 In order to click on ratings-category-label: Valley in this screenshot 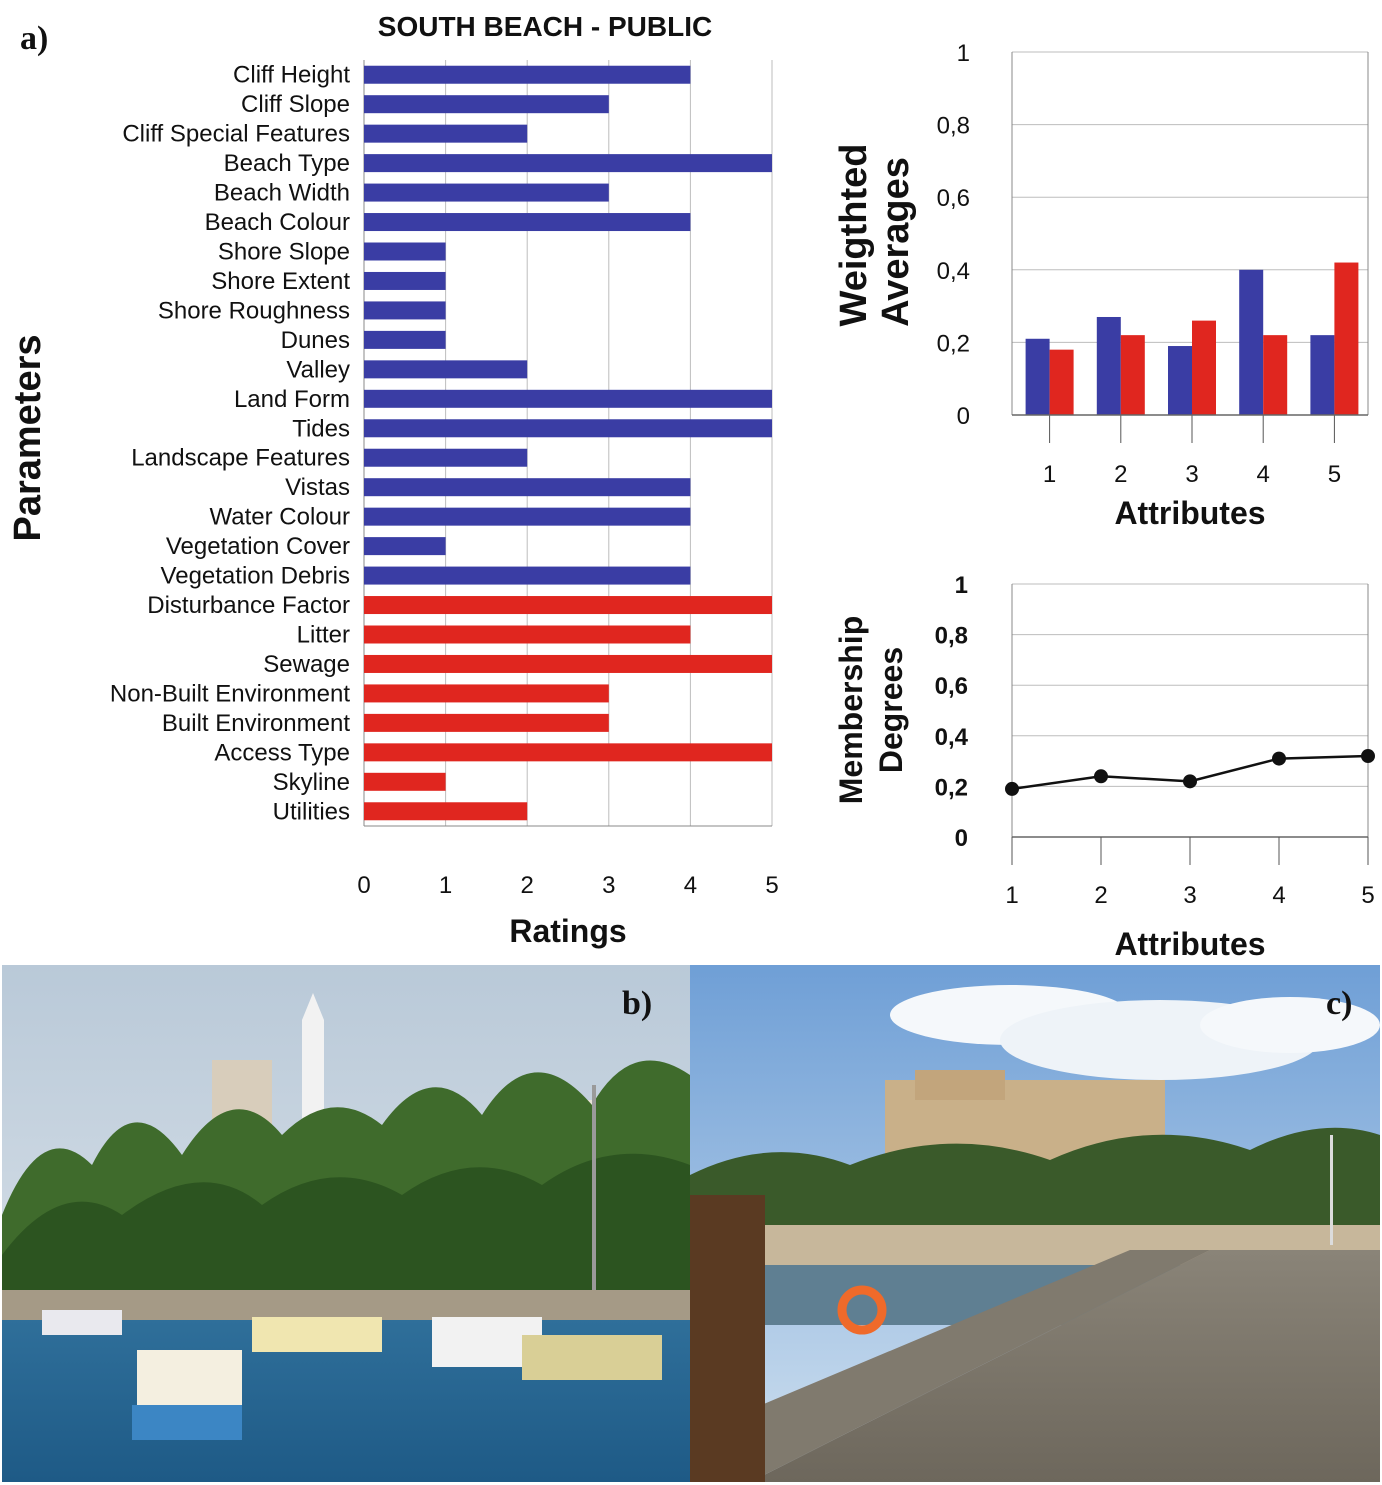, I will do `click(318, 369)`.